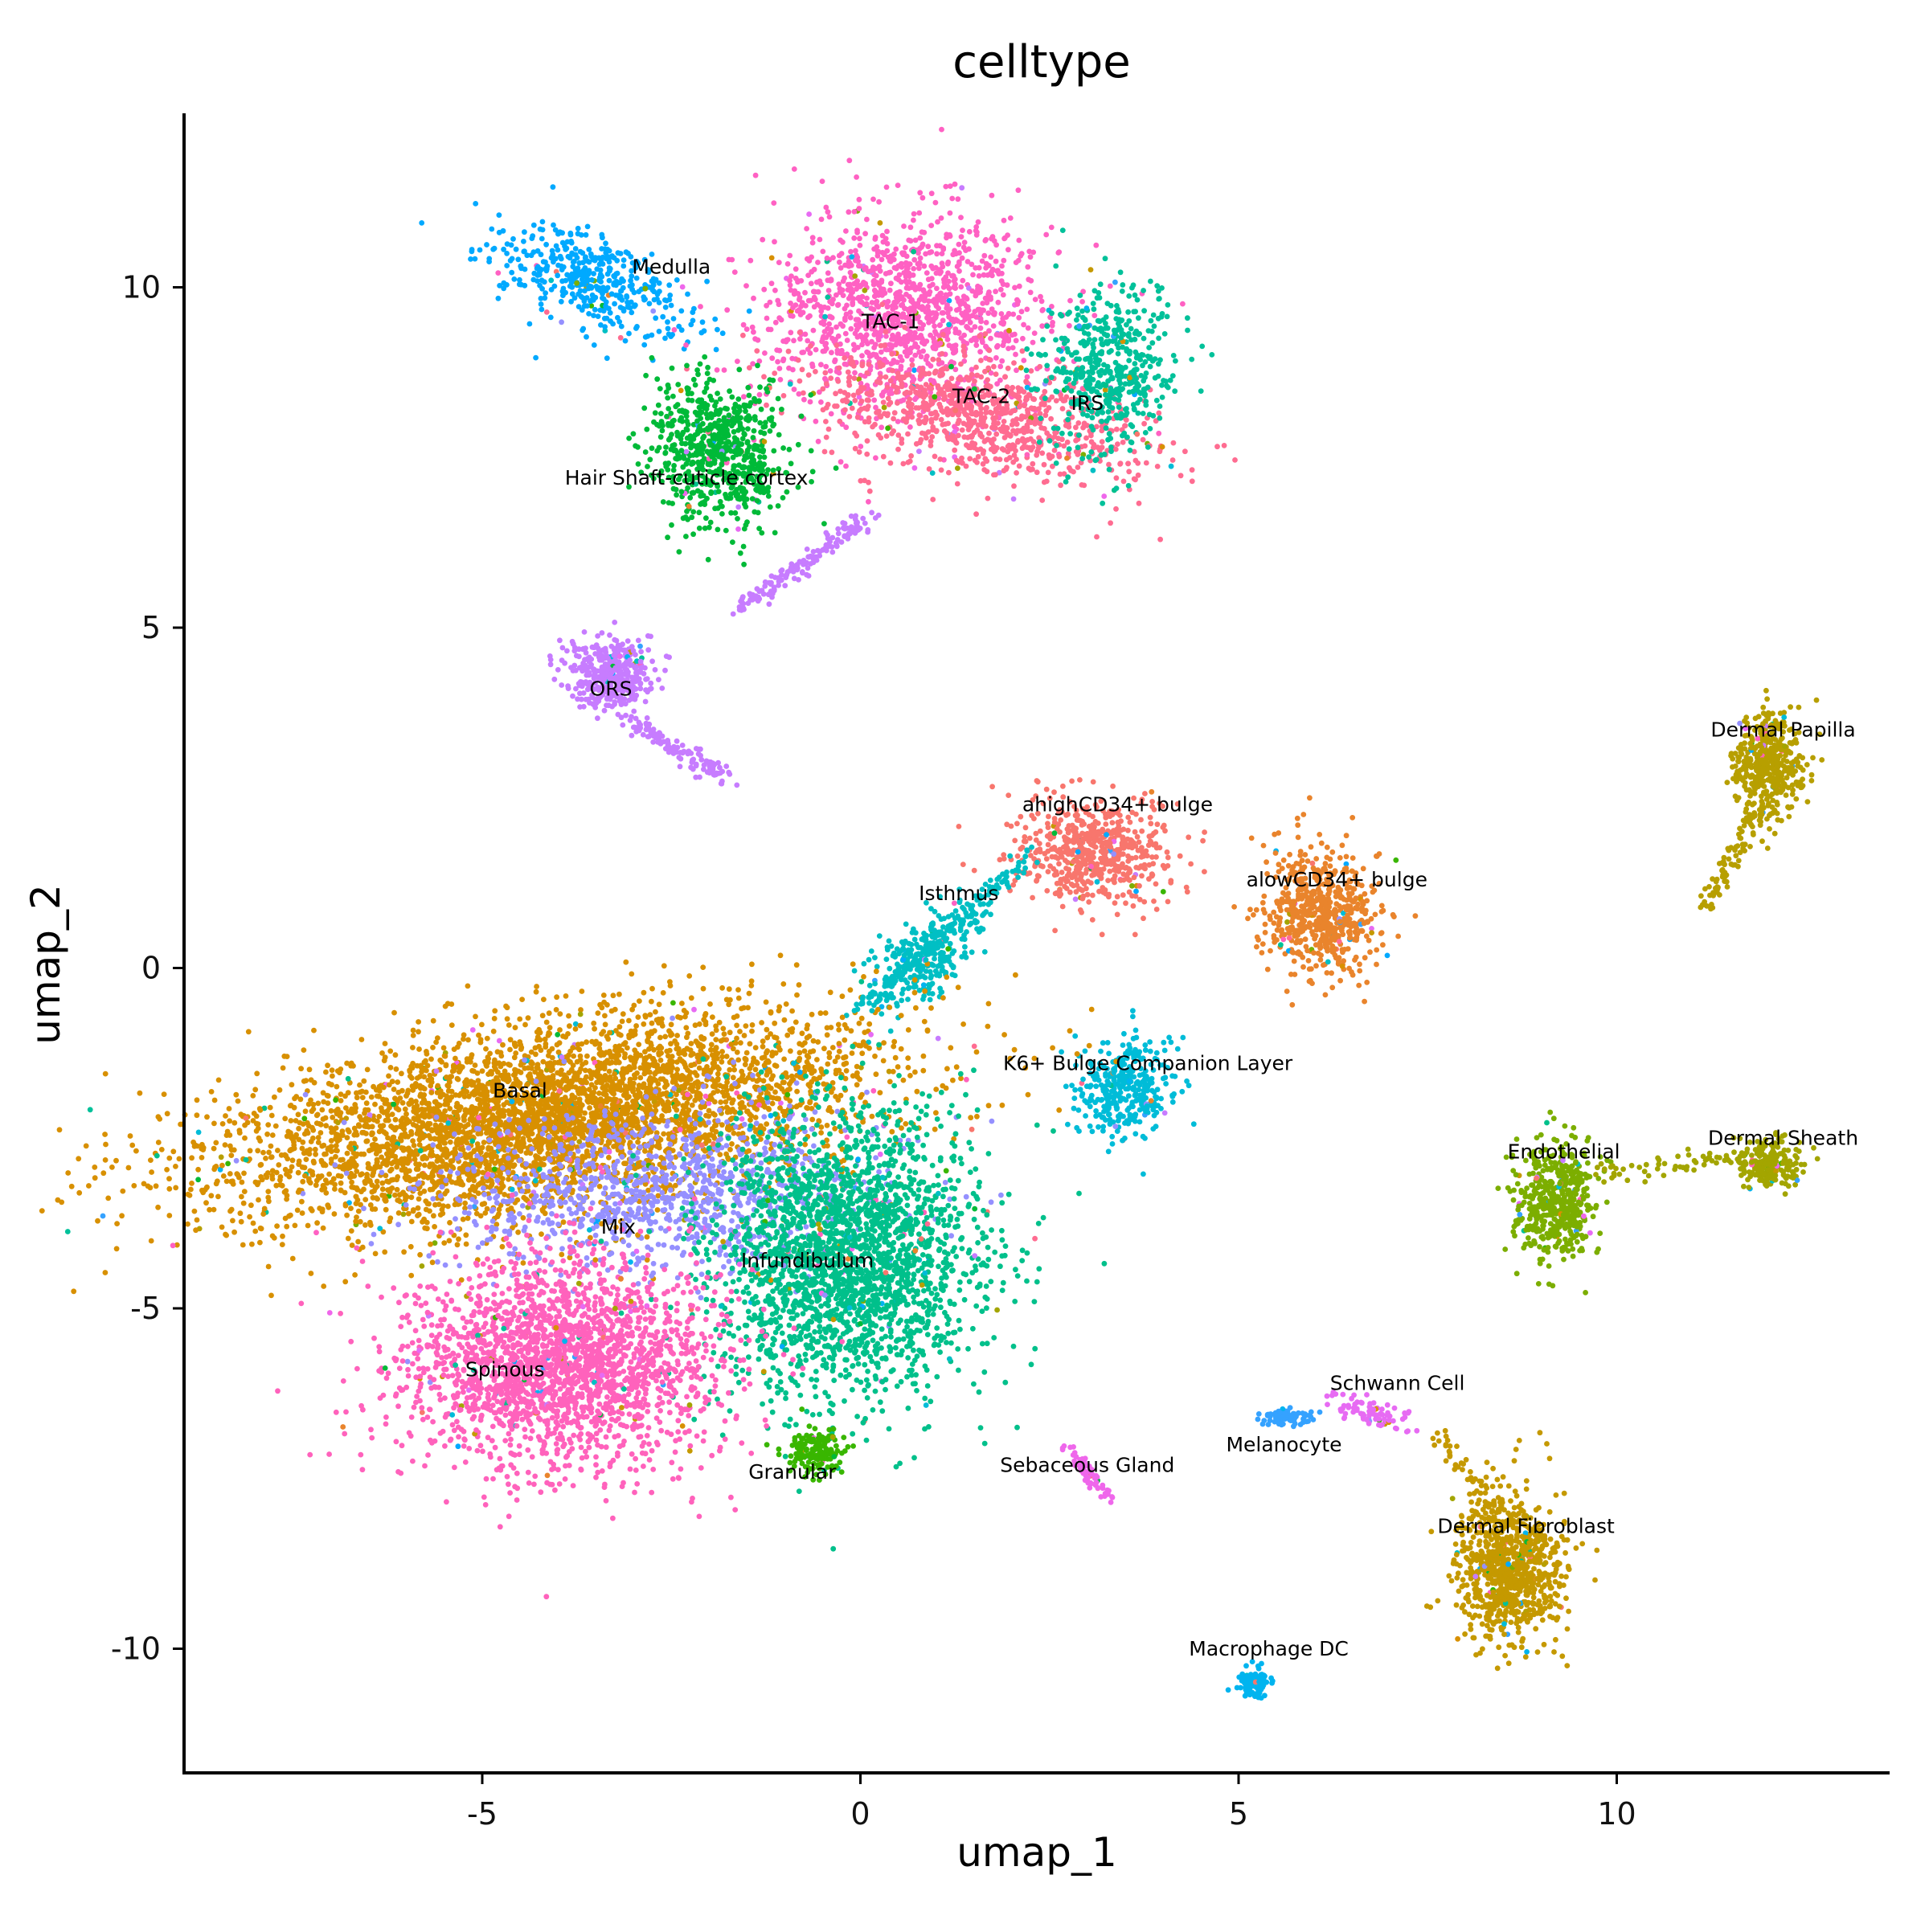 This screenshot has height=1932, width=1929. What do you see at coordinates (151, 968) in the screenshot?
I see `y-tick-label: 0` at bounding box center [151, 968].